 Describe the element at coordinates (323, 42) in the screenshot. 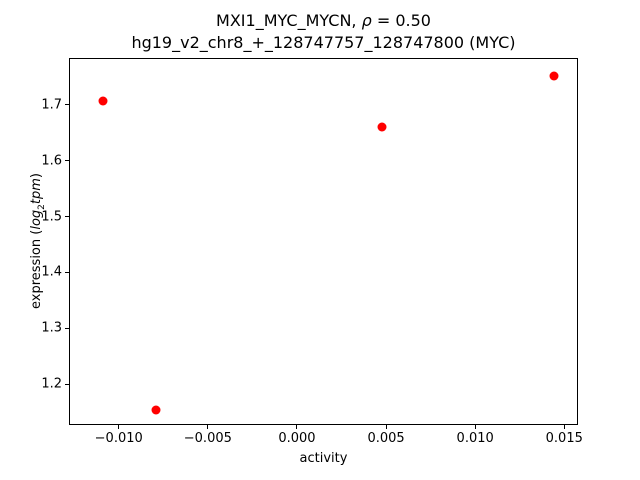

I see `chart-title-line2: hg19_v2_chr8_+_128747757_128747800 (MYC)` at that location.